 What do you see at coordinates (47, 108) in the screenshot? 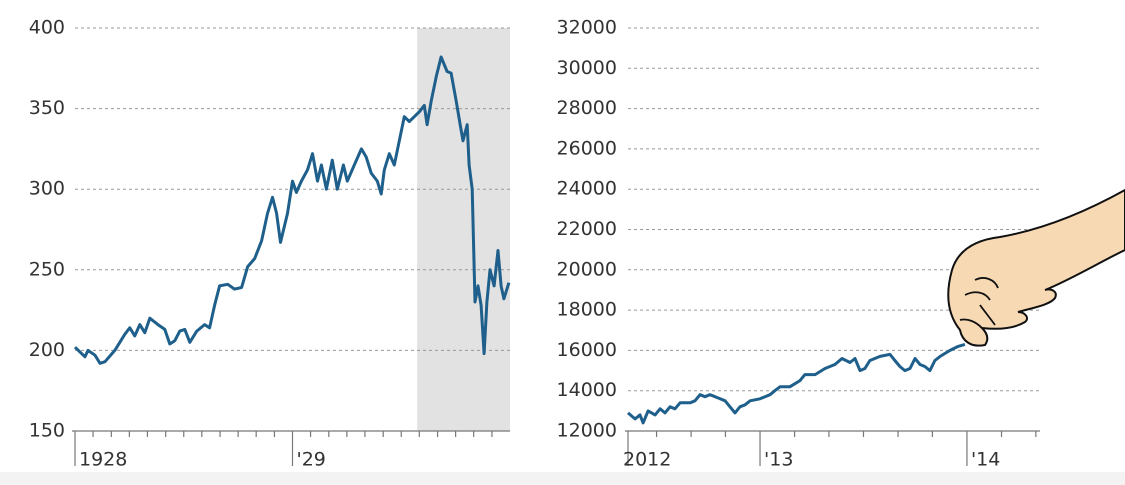
I see `y-tick-label: 350` at bounding box center [47, 108].